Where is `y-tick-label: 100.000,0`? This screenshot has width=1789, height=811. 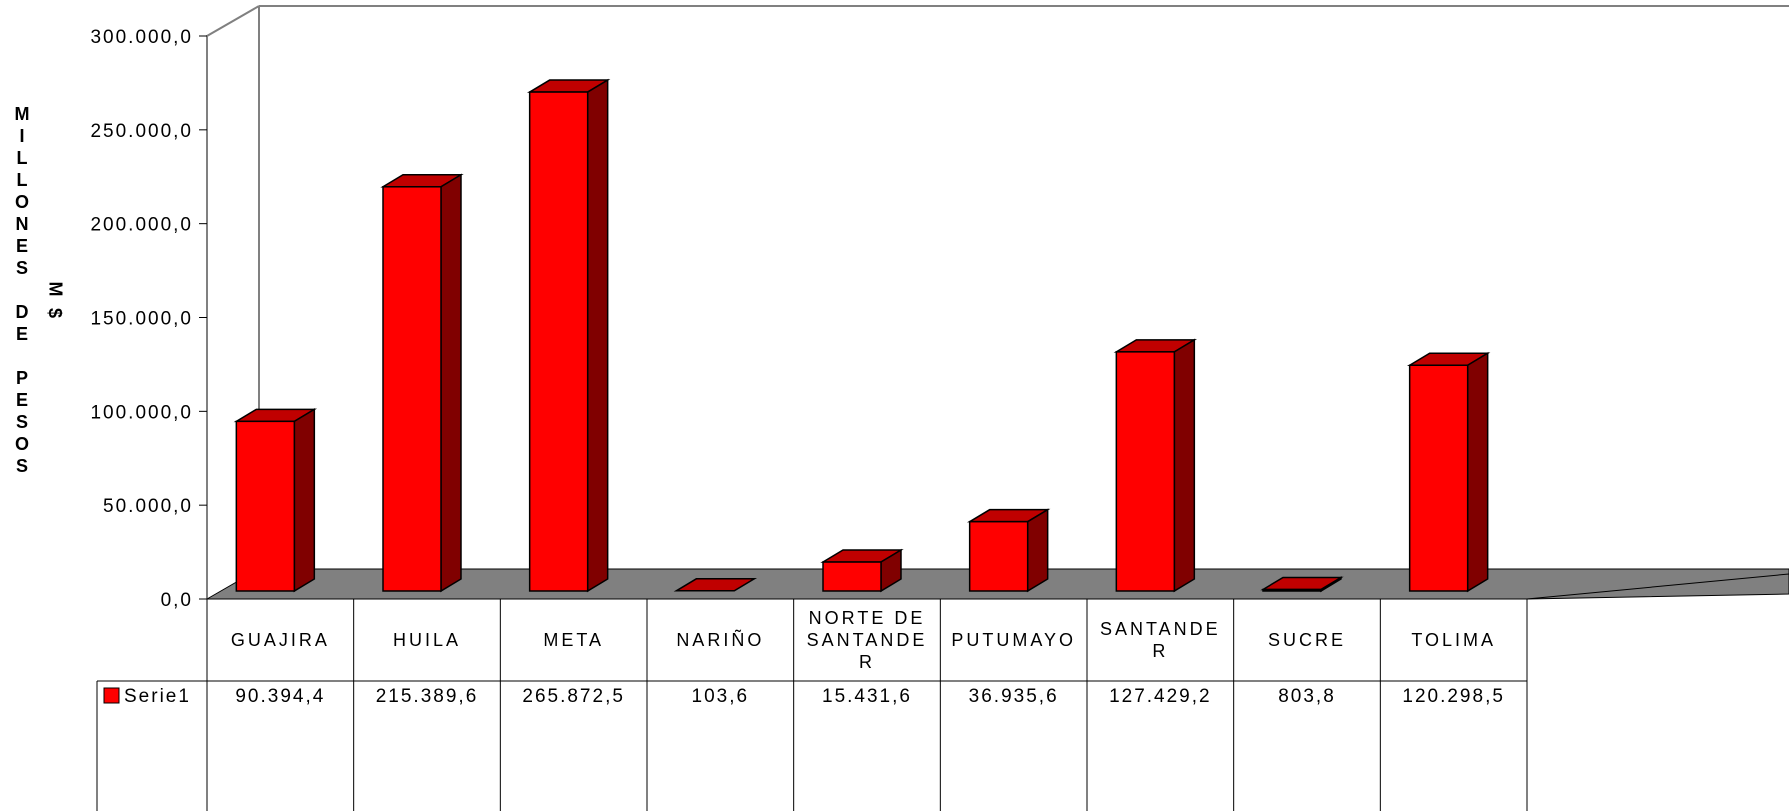 y-tick-label: 100.000,0 is located at coordinates (141, 412).